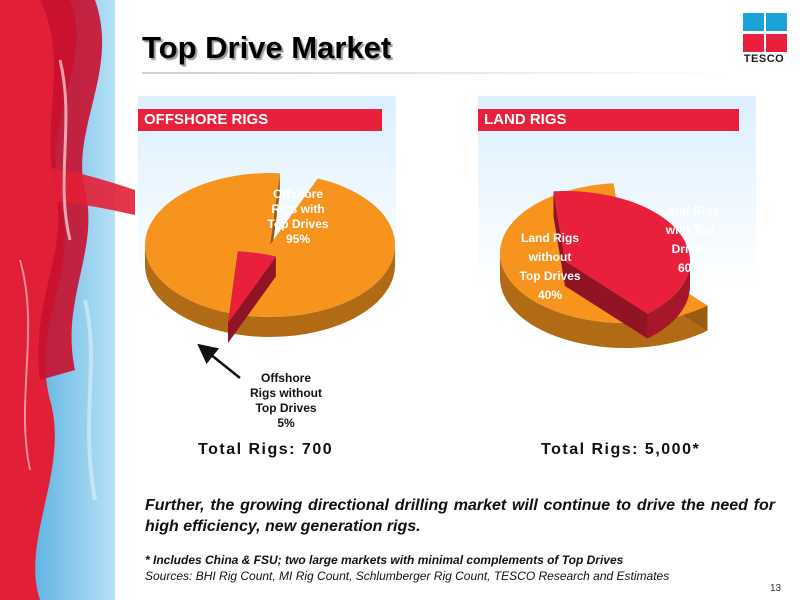  What do you see at coordinates (776, 43) in the screenshot?
I see `logo-square-bottom-right` at bounding box center [776, 43].